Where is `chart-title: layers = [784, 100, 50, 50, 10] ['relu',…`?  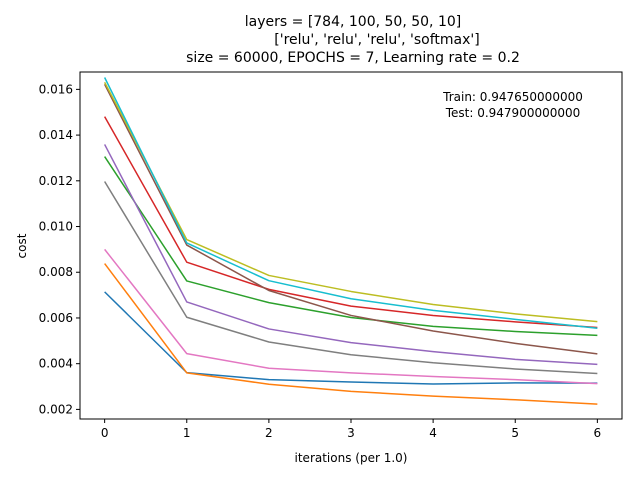 chart-title: layers = [784, 100, 50, 50, 10] ['relu',… is located at coordinates (353, 40).